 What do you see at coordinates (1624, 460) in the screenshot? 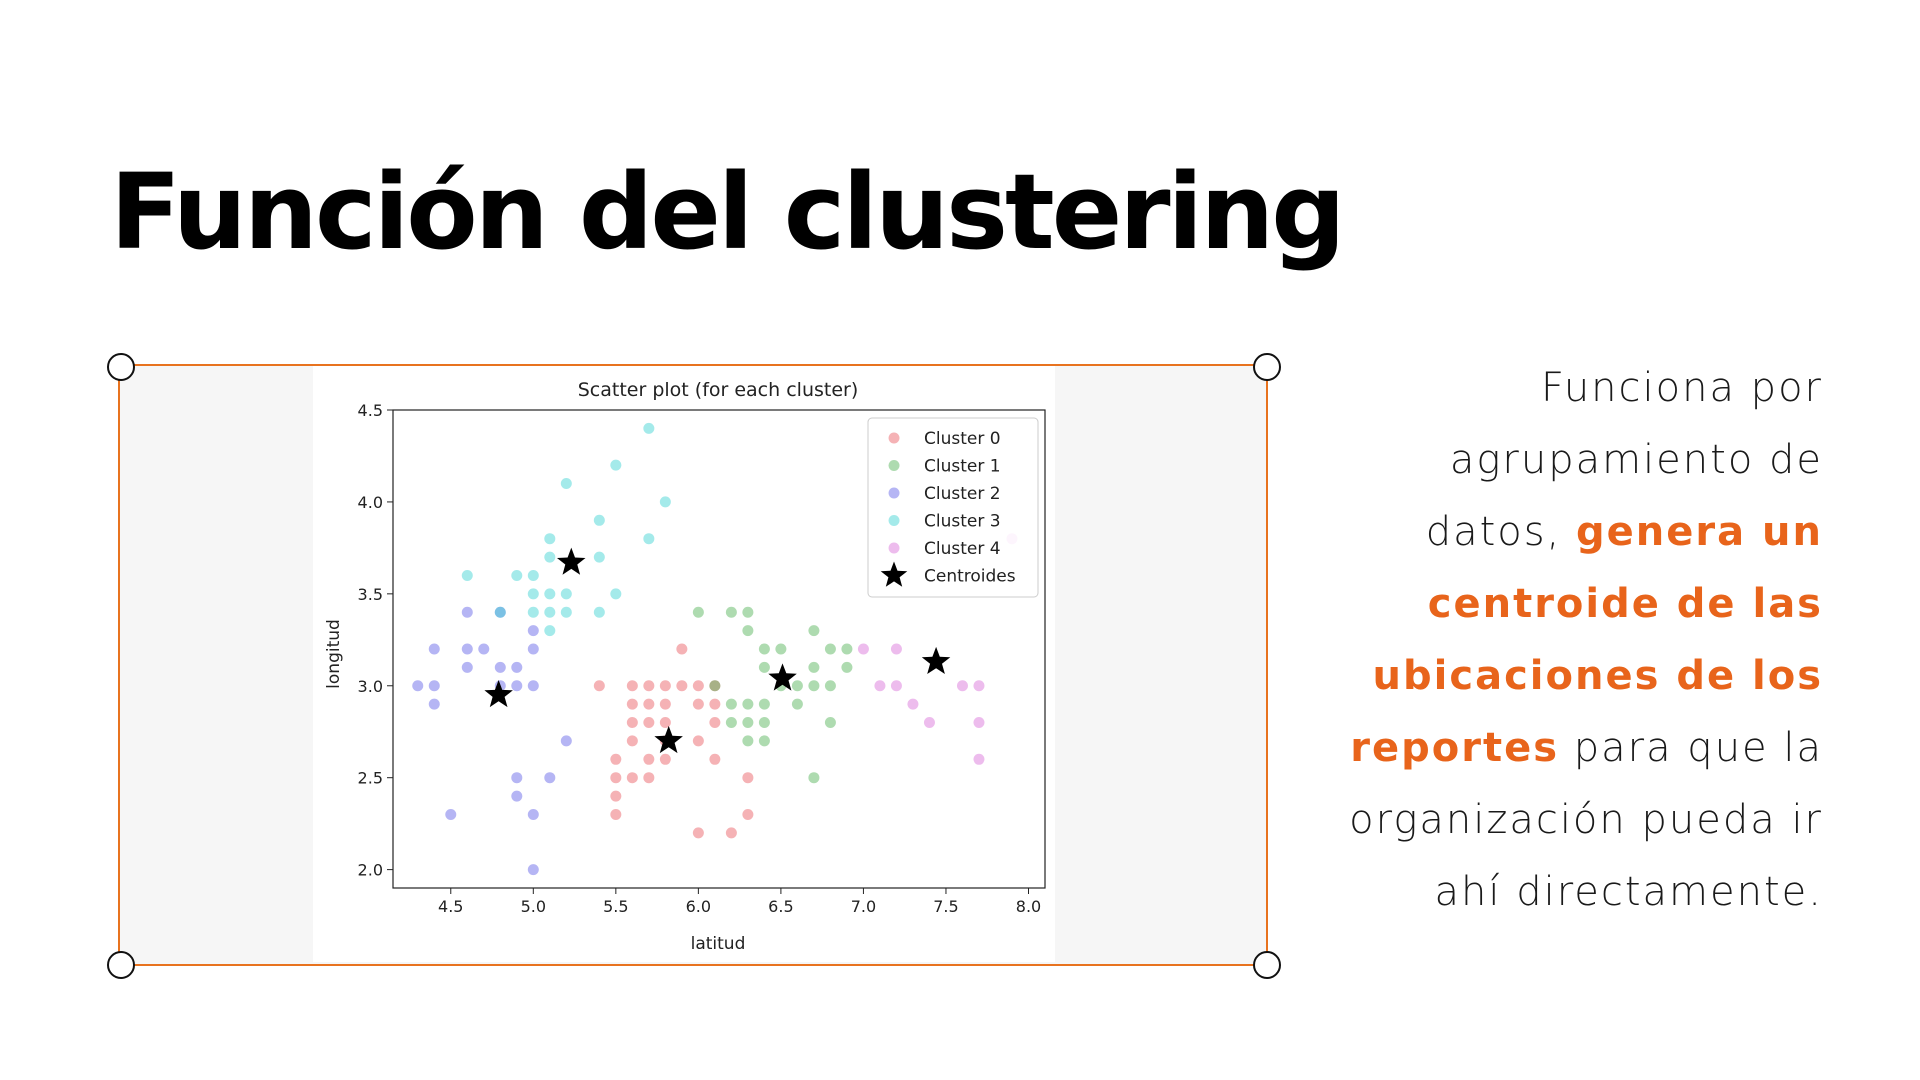
I see `description-plain-start: Funciona por agrupamiento de datos,` at bounding box center [1624, 460].